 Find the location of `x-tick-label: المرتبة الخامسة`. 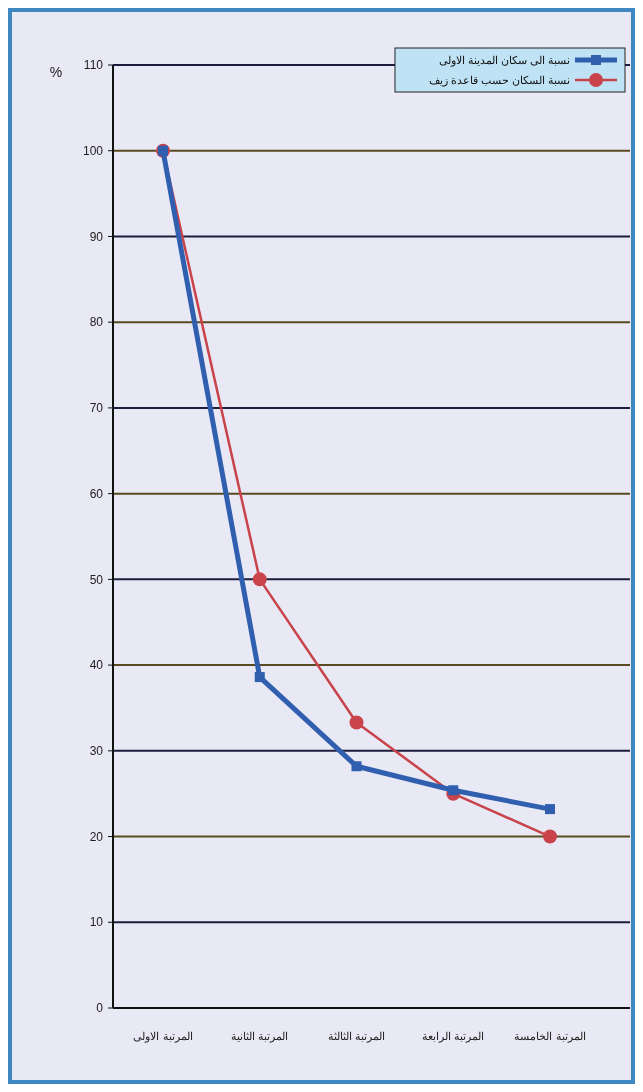

x-tick-label: المرتبة الخامسة is located at coordinates (550, 1036).